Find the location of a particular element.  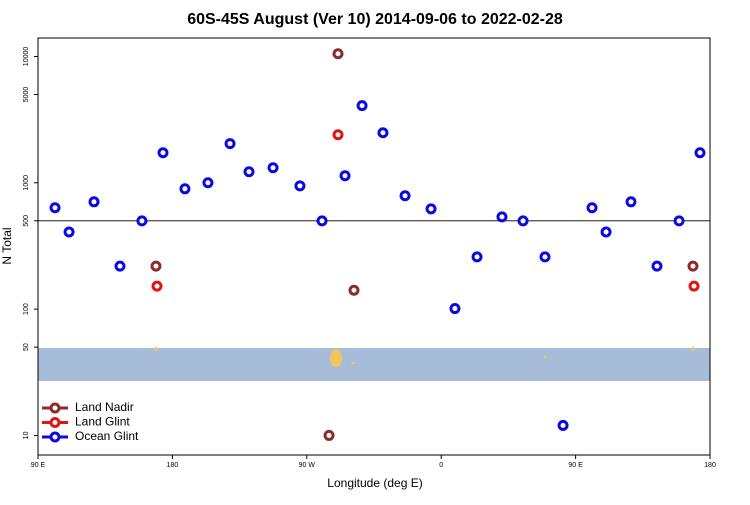

x-tick-label: 90 W is located at coordinates (307, 465).